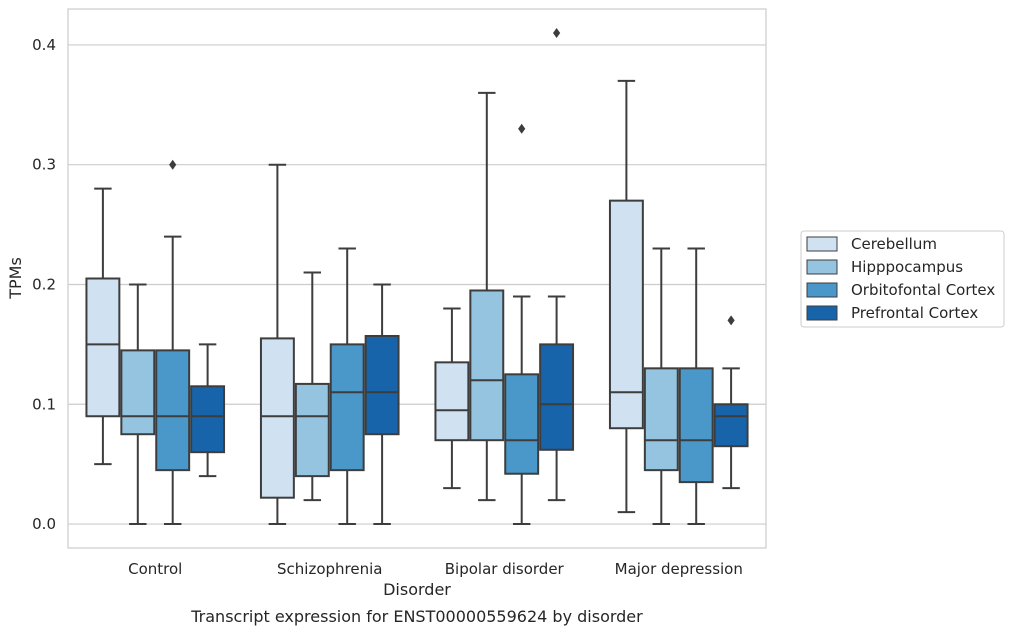 The width and height of the screenshot is (1014, 638). I want to click on x-tick-label: Schizophrenia, so click(329, 569).